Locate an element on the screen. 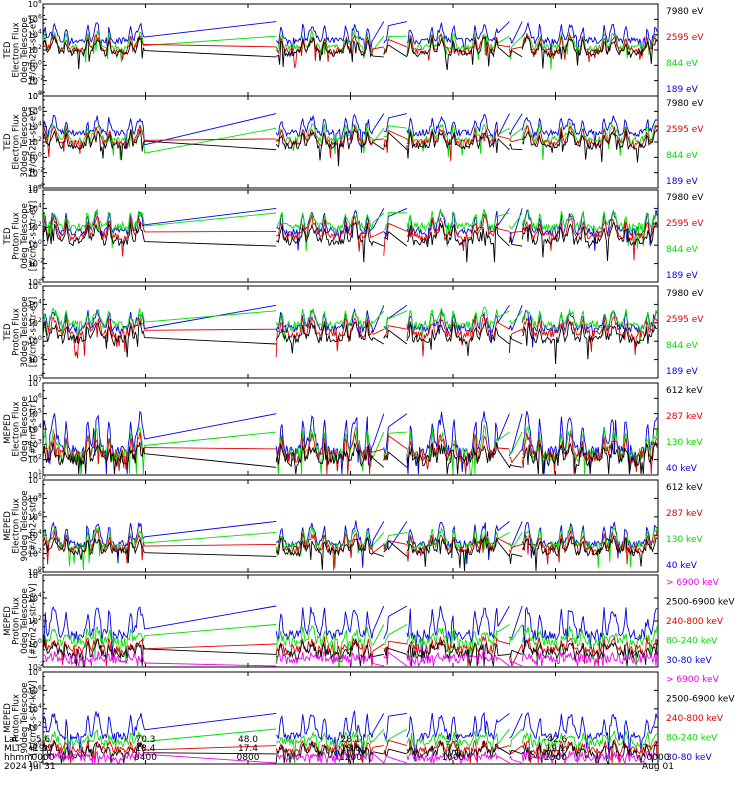  legend-entry: 612 keV is located at coordinates (684, 488).